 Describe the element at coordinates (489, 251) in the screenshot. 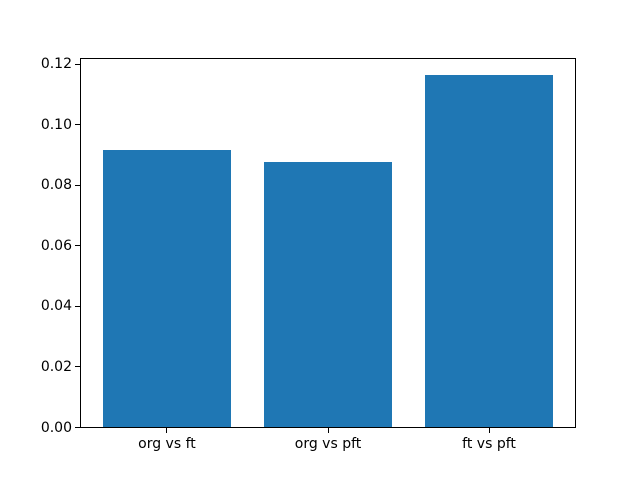

I see `bar-ft-vs-pft` at that location.